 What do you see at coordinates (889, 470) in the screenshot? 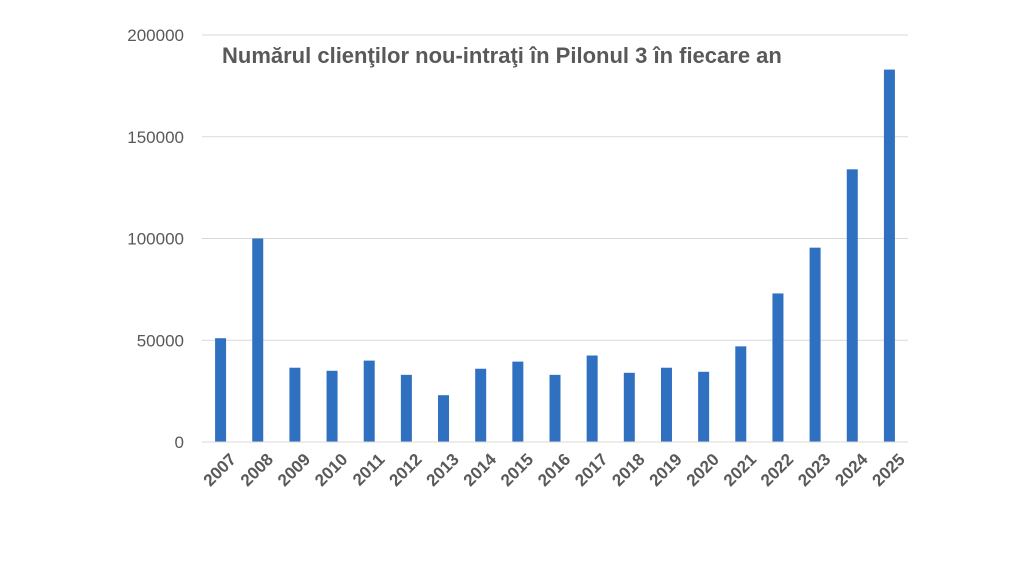
I see `x-tick-label-2025: 2025` at bounding box center [889, 470].